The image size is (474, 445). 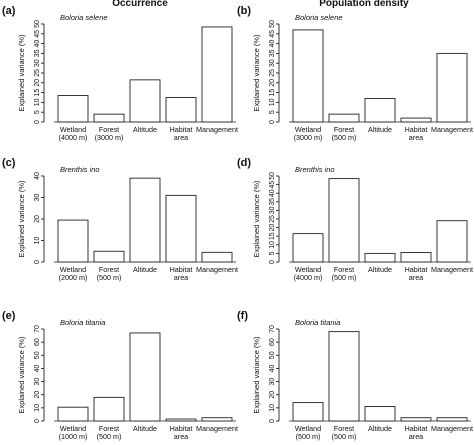 I want to click on species-name: Brenthis ino, so click(x=315, y=169).